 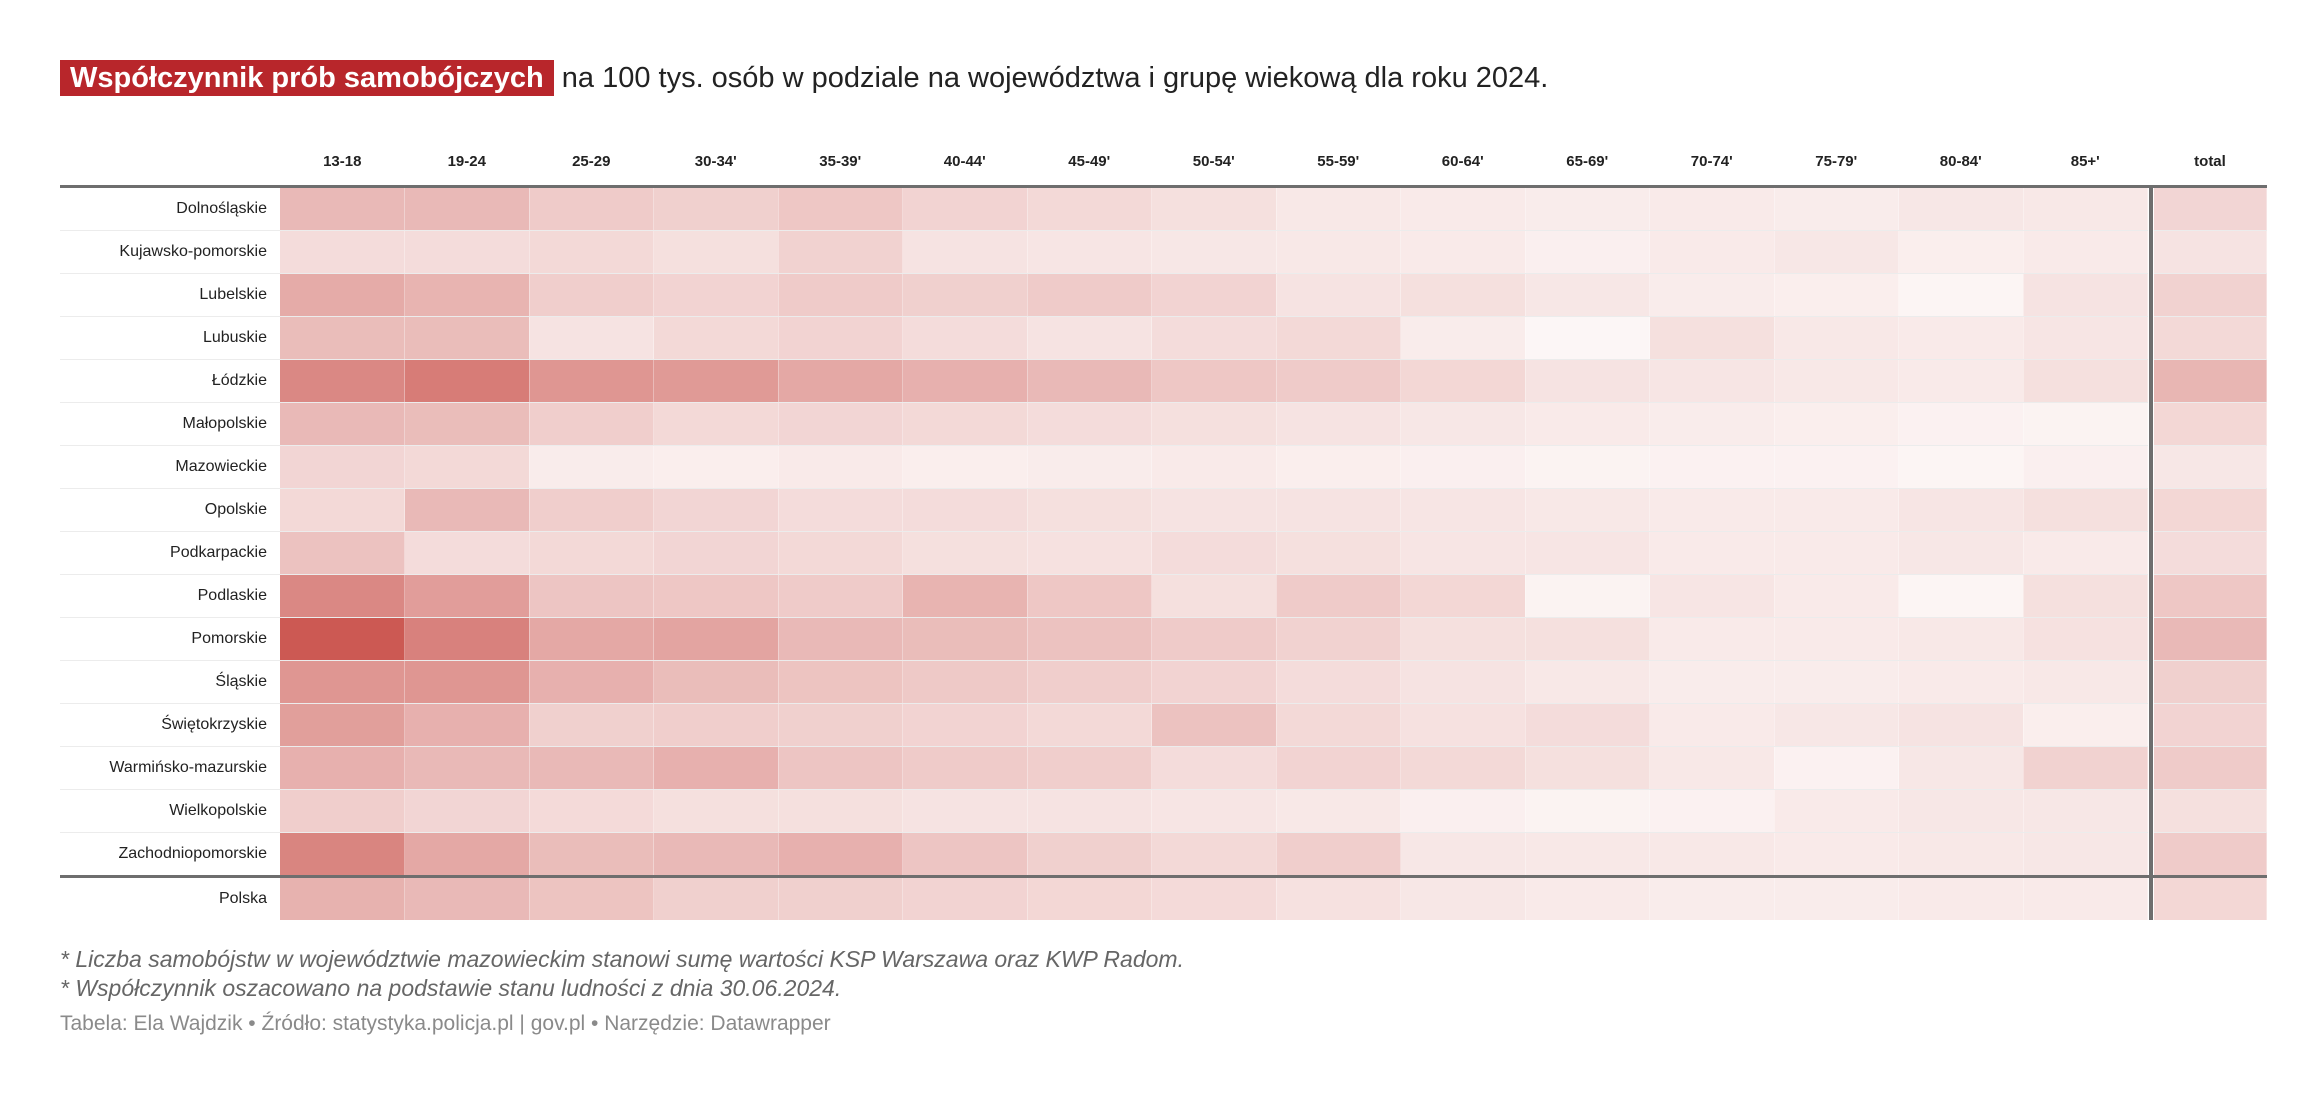 What do you see at coordinates (2210, 381) in the screenshot?
I see `heat-cell-lodzkie-total` at bounding box center [2210, 381].